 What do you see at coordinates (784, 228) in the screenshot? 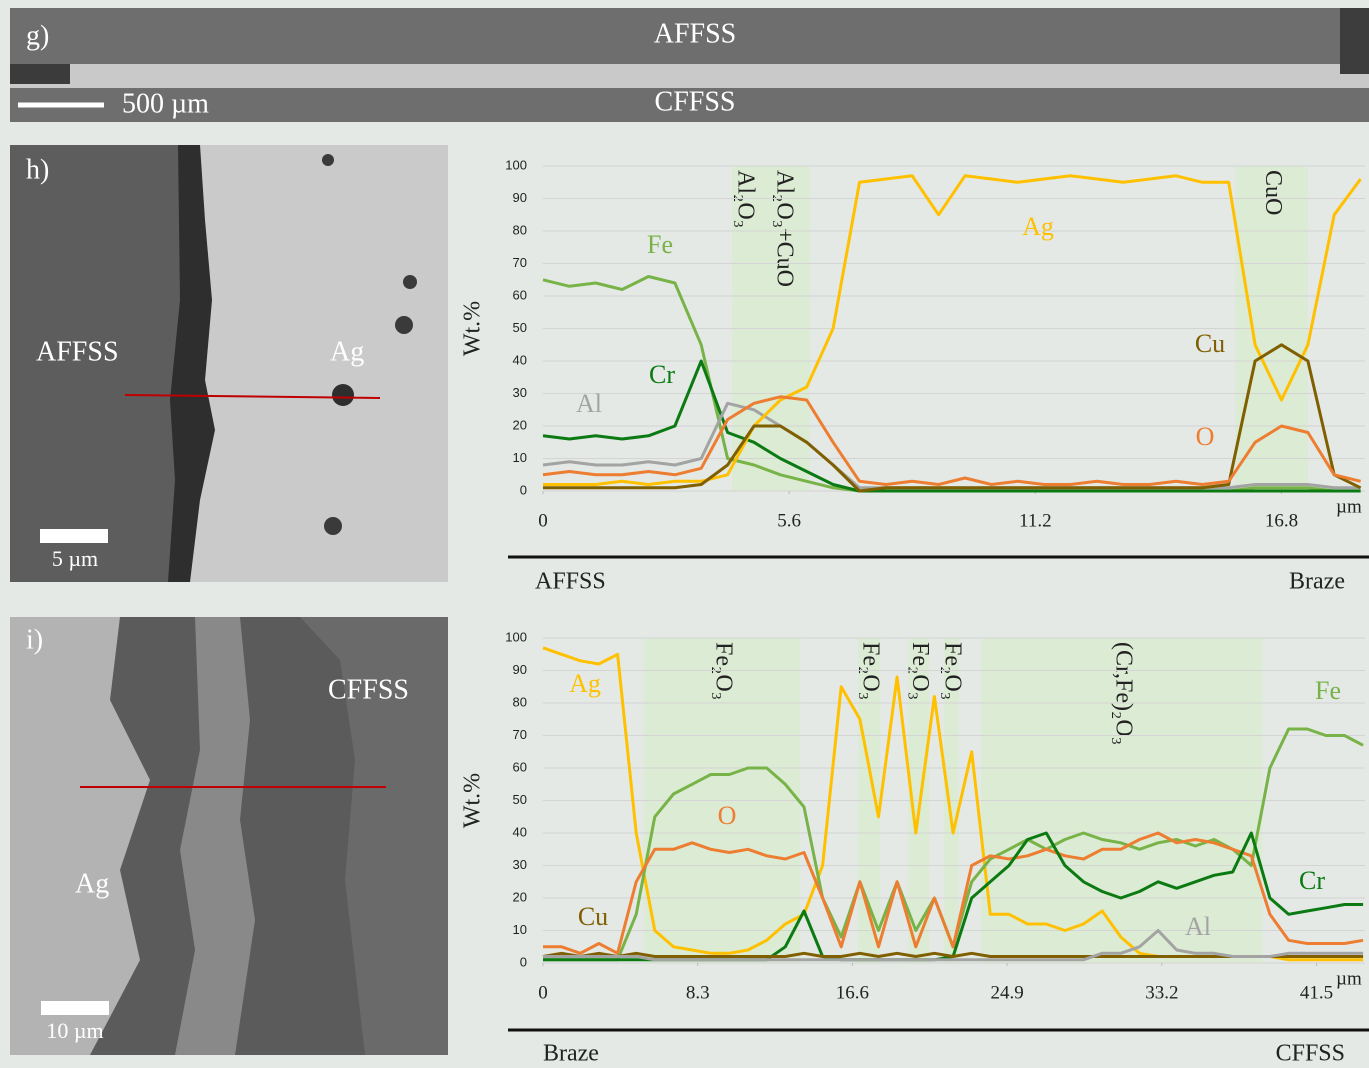
I see `region-label: Al₂O₃+CuO` at bounding box center [784, 228].